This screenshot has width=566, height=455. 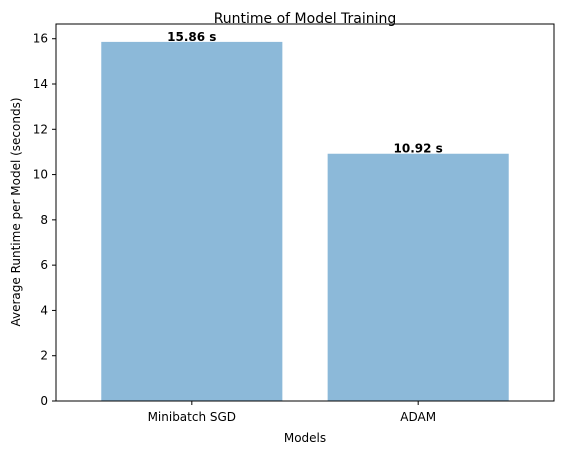 What do you see at coordinates (40, 39) in the screenshot?
I see `y-tick-label: 16` at bounding box center [40, 39].